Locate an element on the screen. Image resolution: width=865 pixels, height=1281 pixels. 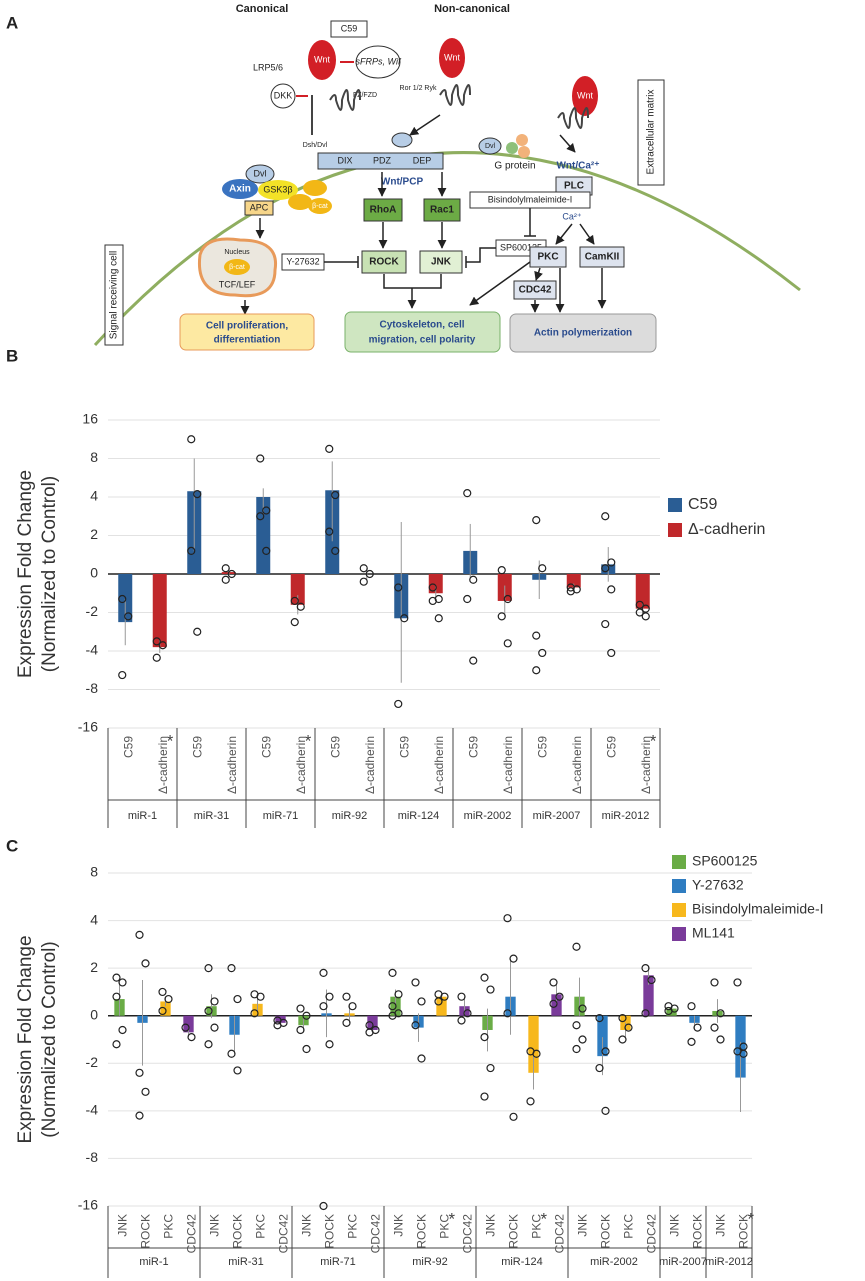
dvl is located at coordinates (260, 174).